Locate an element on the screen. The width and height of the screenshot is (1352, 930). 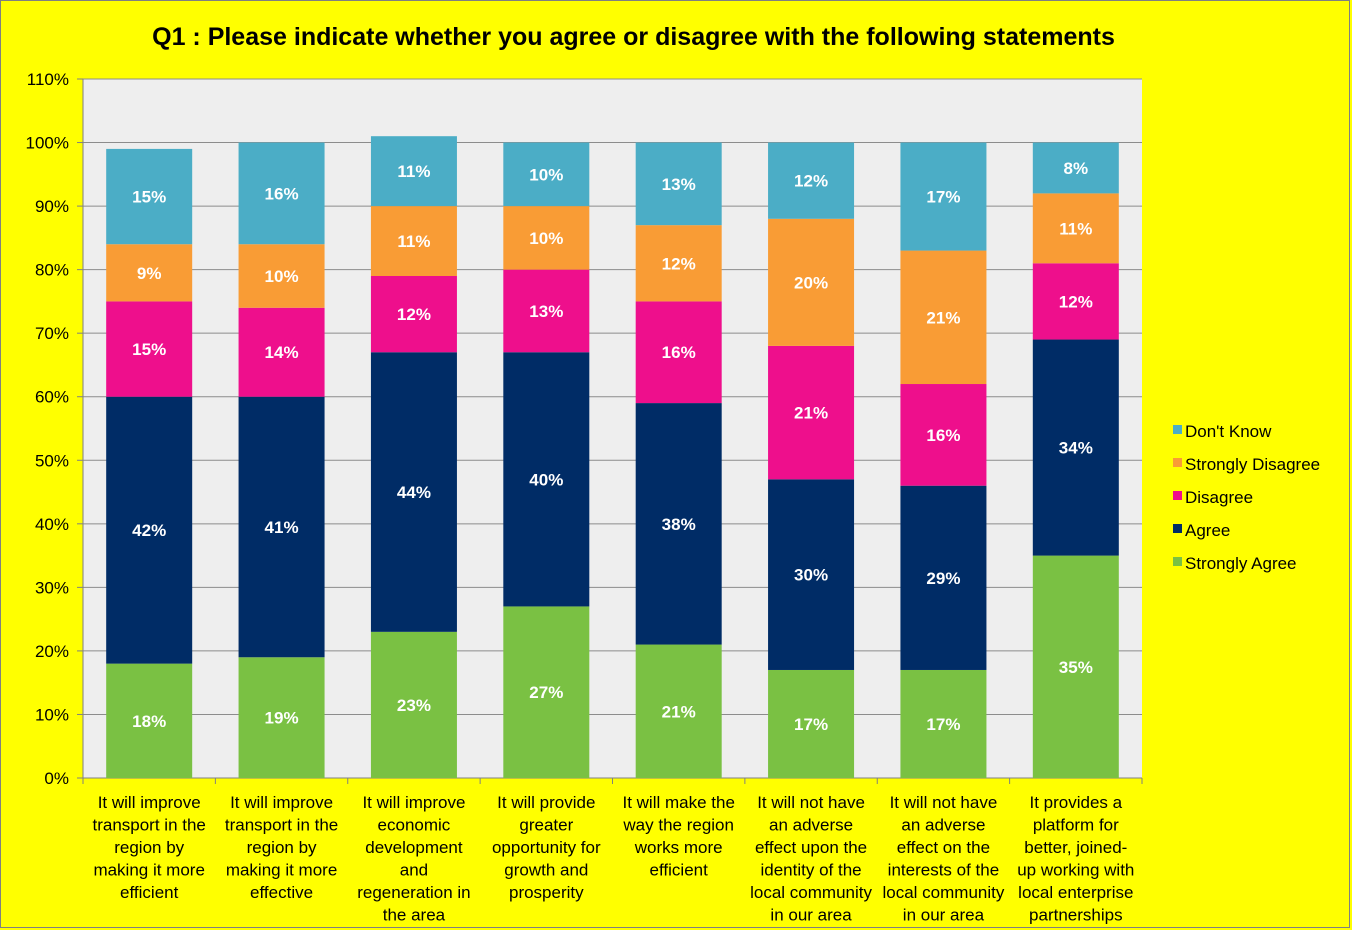
y-tick-label: 60% is located at coordinates (52, 397).